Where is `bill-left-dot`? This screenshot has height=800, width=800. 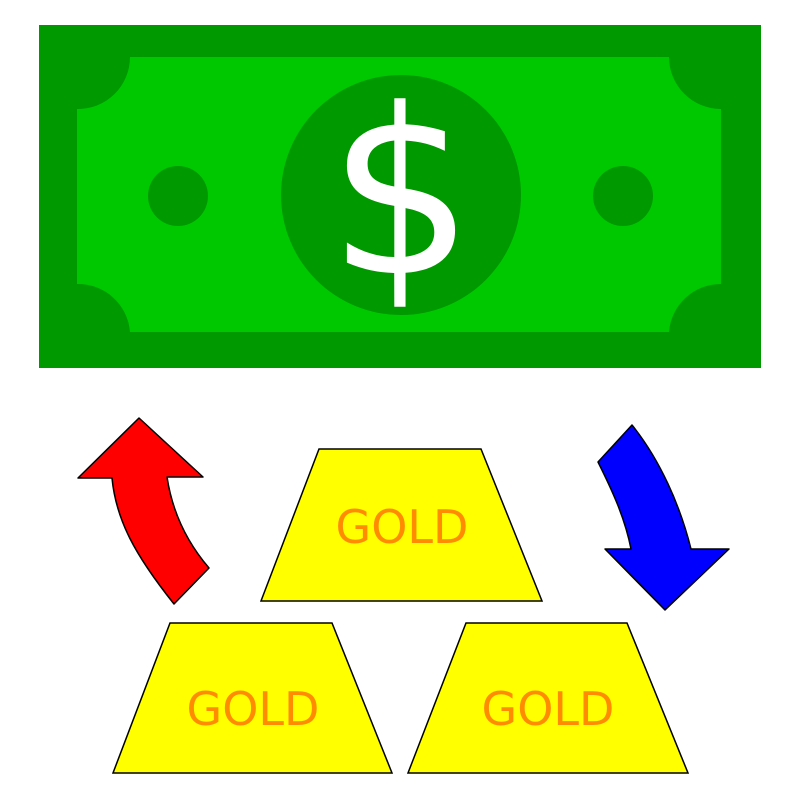
bill-left-dot is located at coordinates (178, 196).